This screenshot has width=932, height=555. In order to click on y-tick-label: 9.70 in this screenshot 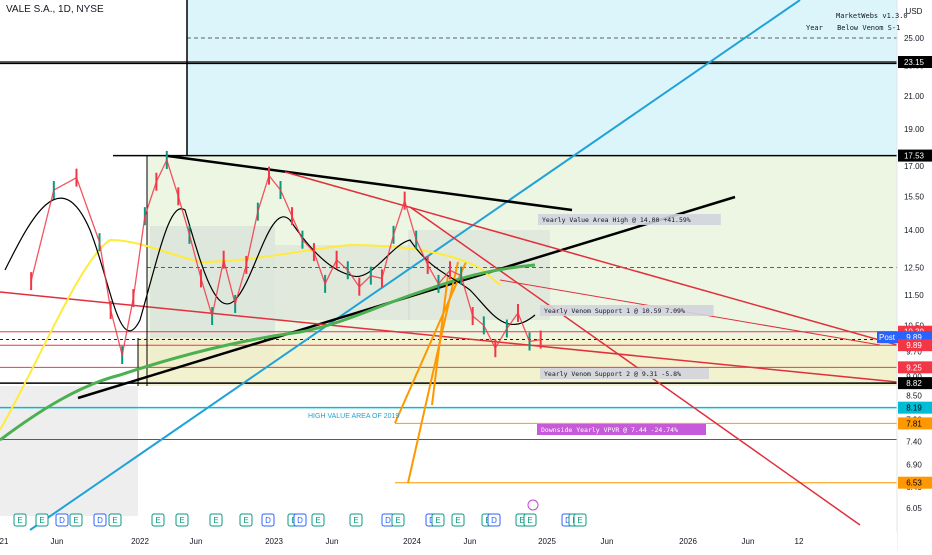, I will do `click(914, 352)`.